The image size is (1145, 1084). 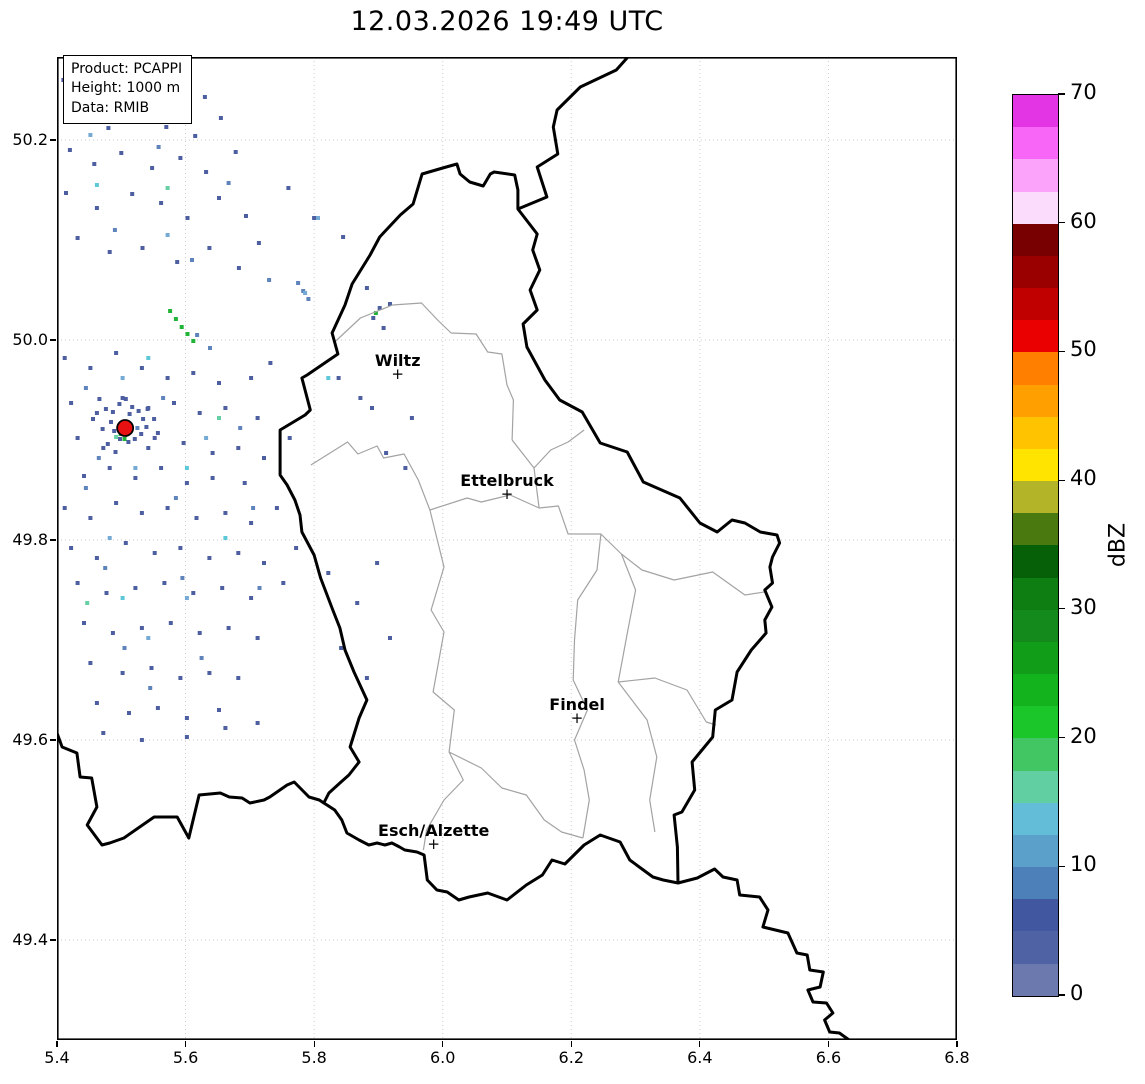 What do you see at coordinates (398, 360) in the screenshot?
I see `city-label: Wiltz` at bounding box center [398, 360].